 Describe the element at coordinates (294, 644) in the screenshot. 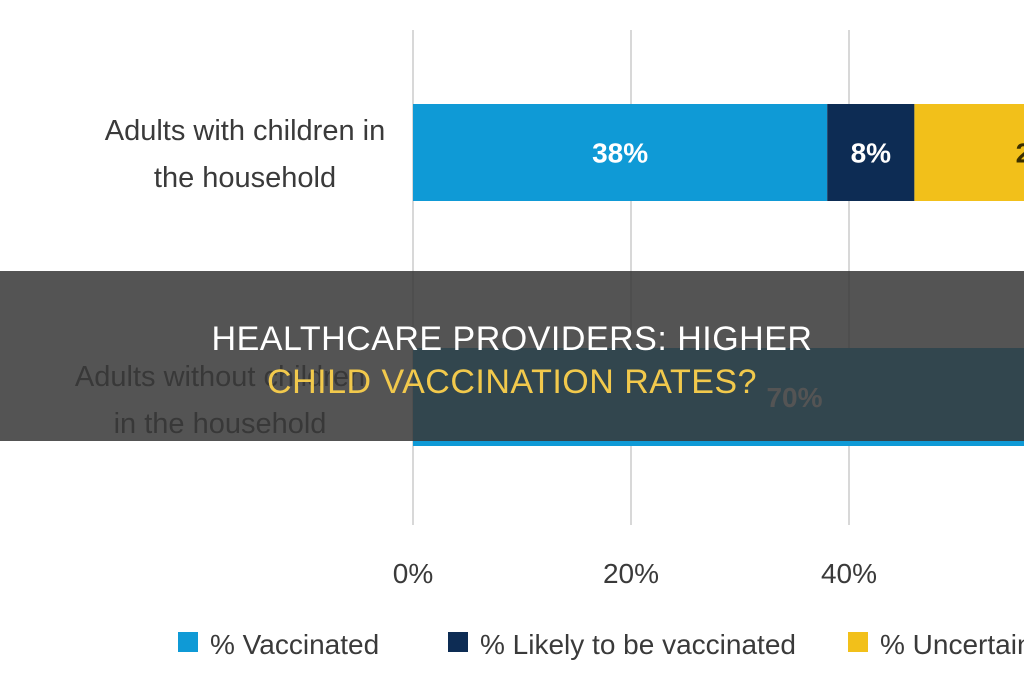

I see `legend-label-0: % Vaccinated` at that location.